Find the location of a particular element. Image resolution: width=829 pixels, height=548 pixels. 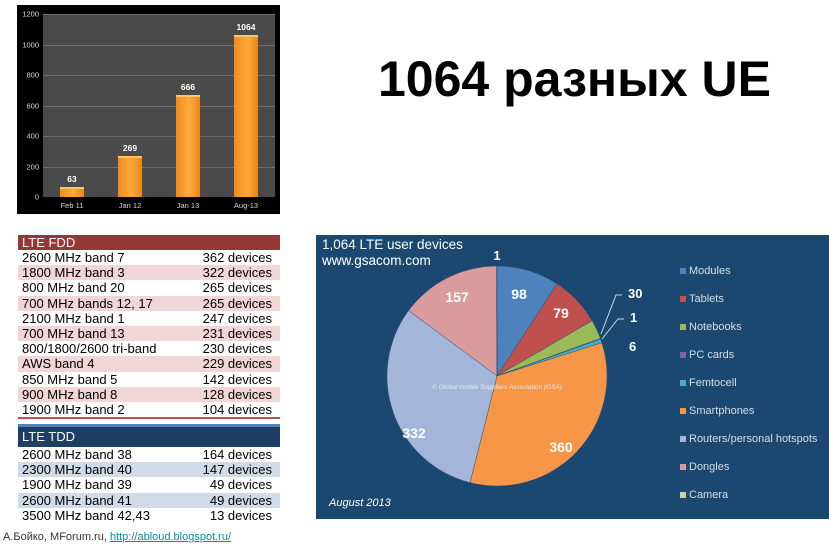

table-row: 2100 MHz band 1 247 devices is located at coordinates (149, 318).